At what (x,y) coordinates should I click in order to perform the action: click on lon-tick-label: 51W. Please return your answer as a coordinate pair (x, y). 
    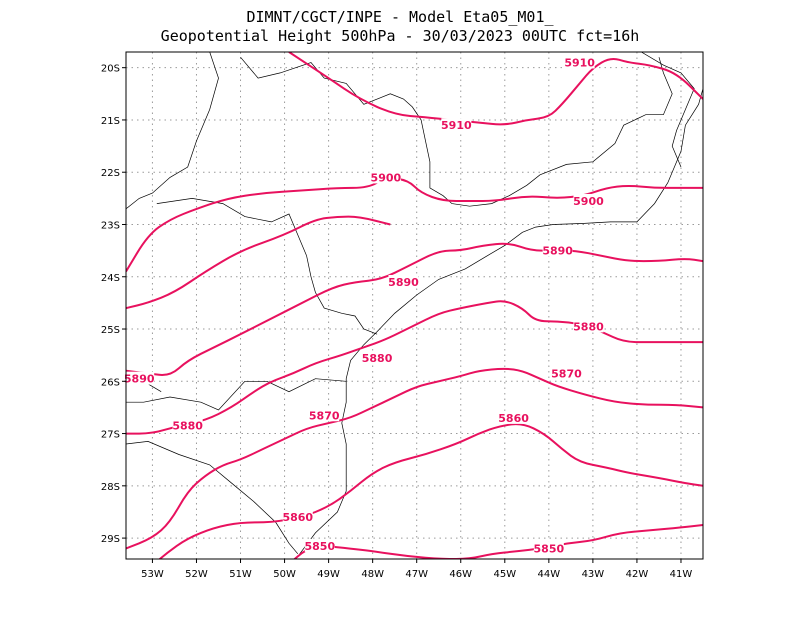
    Looking at the image, I should click on (240, 574).